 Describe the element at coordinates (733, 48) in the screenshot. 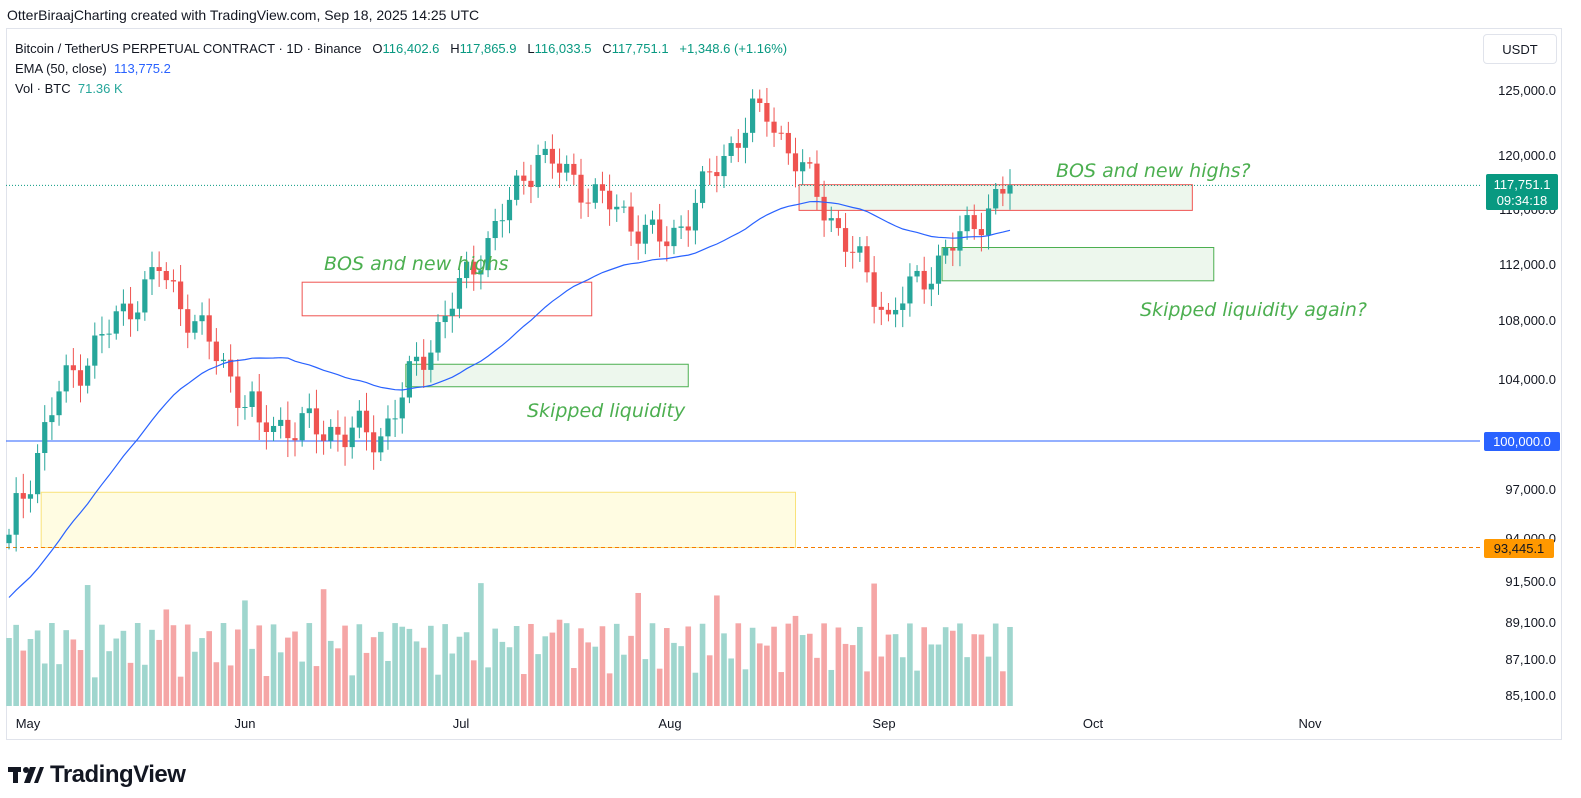

I see `change-value: +1,348.6 (+1.16%)` at that location.